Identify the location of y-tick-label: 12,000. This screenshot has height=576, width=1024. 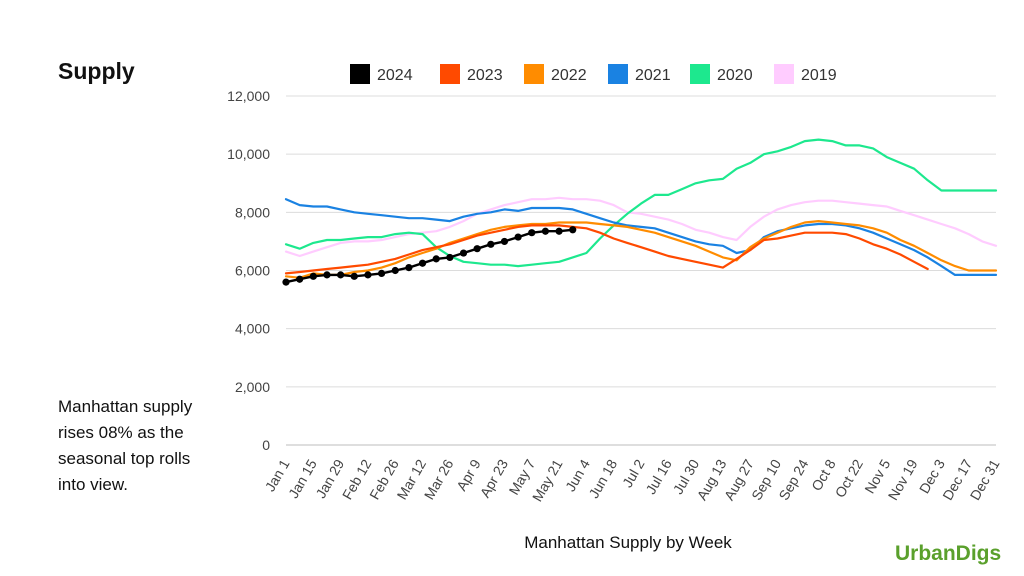
(248, 96).